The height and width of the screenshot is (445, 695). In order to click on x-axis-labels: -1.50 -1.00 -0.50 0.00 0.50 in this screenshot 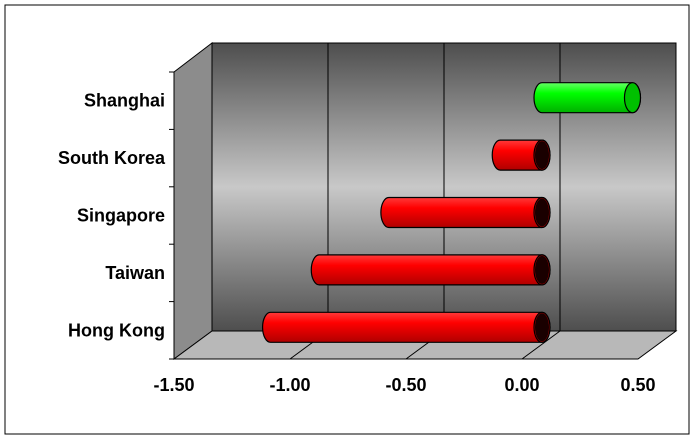, I will do `click(404, 385)`.